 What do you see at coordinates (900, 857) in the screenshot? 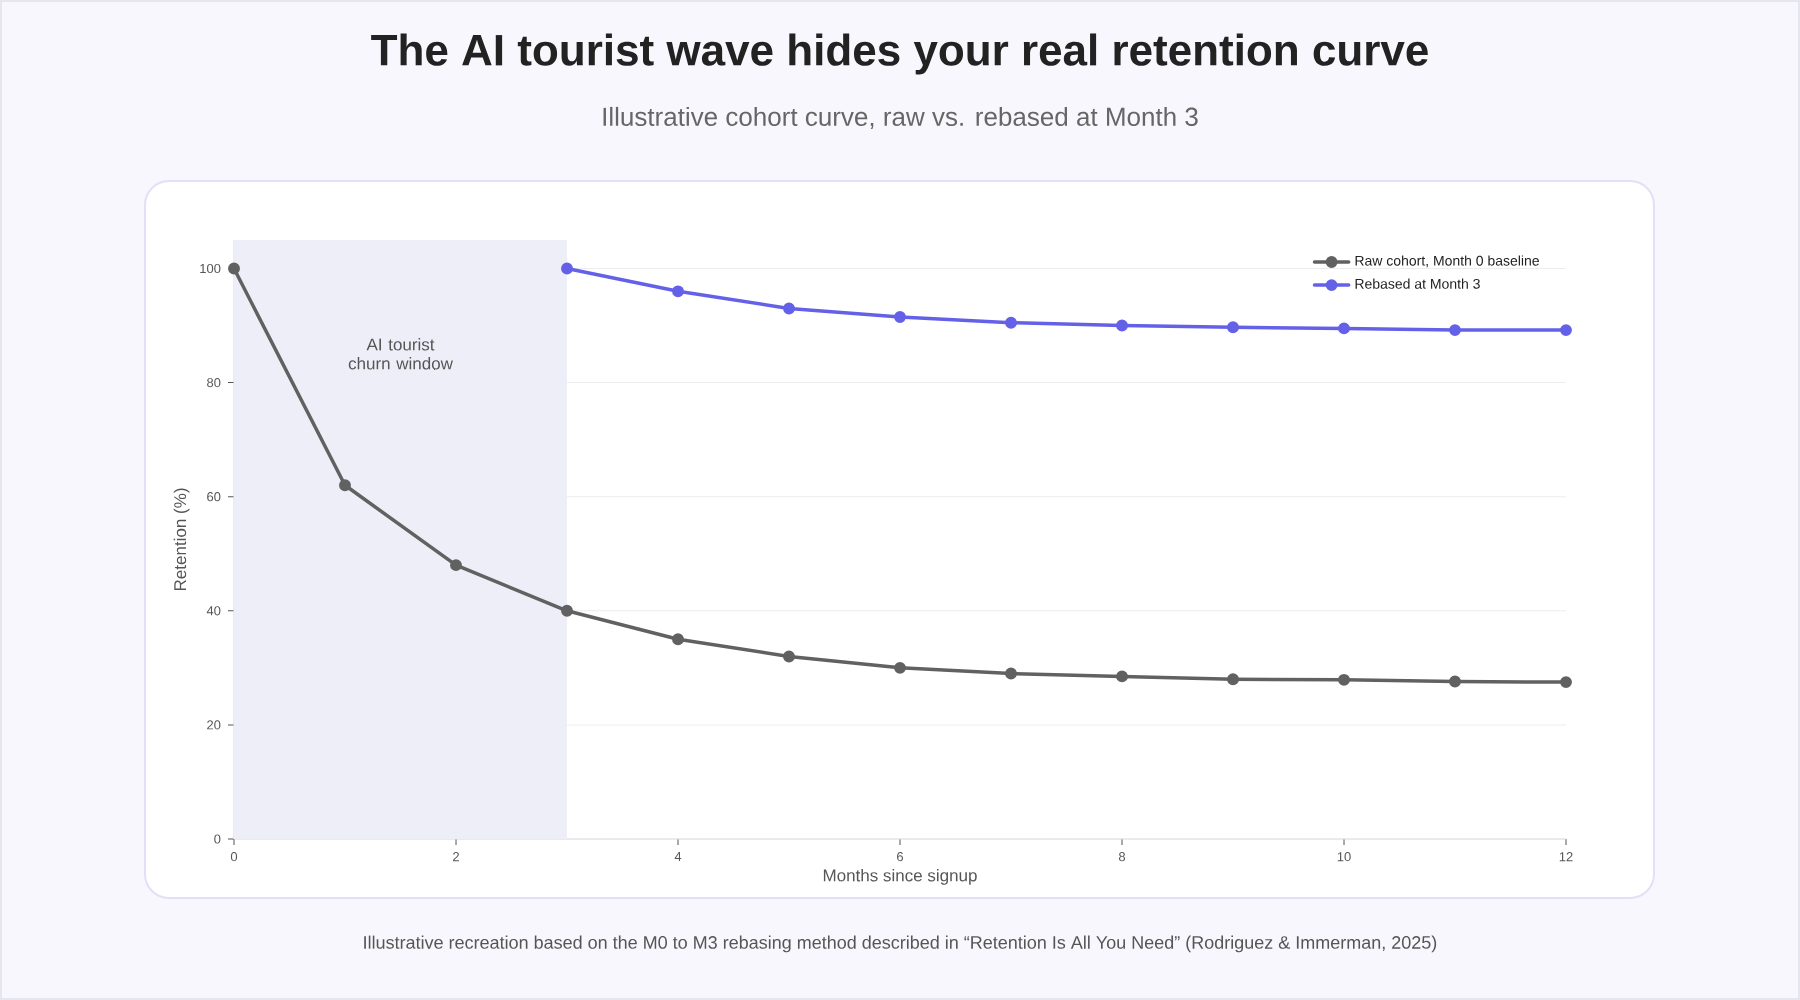
I see `x-tick-label: 6` at bounding box center [900, 857].